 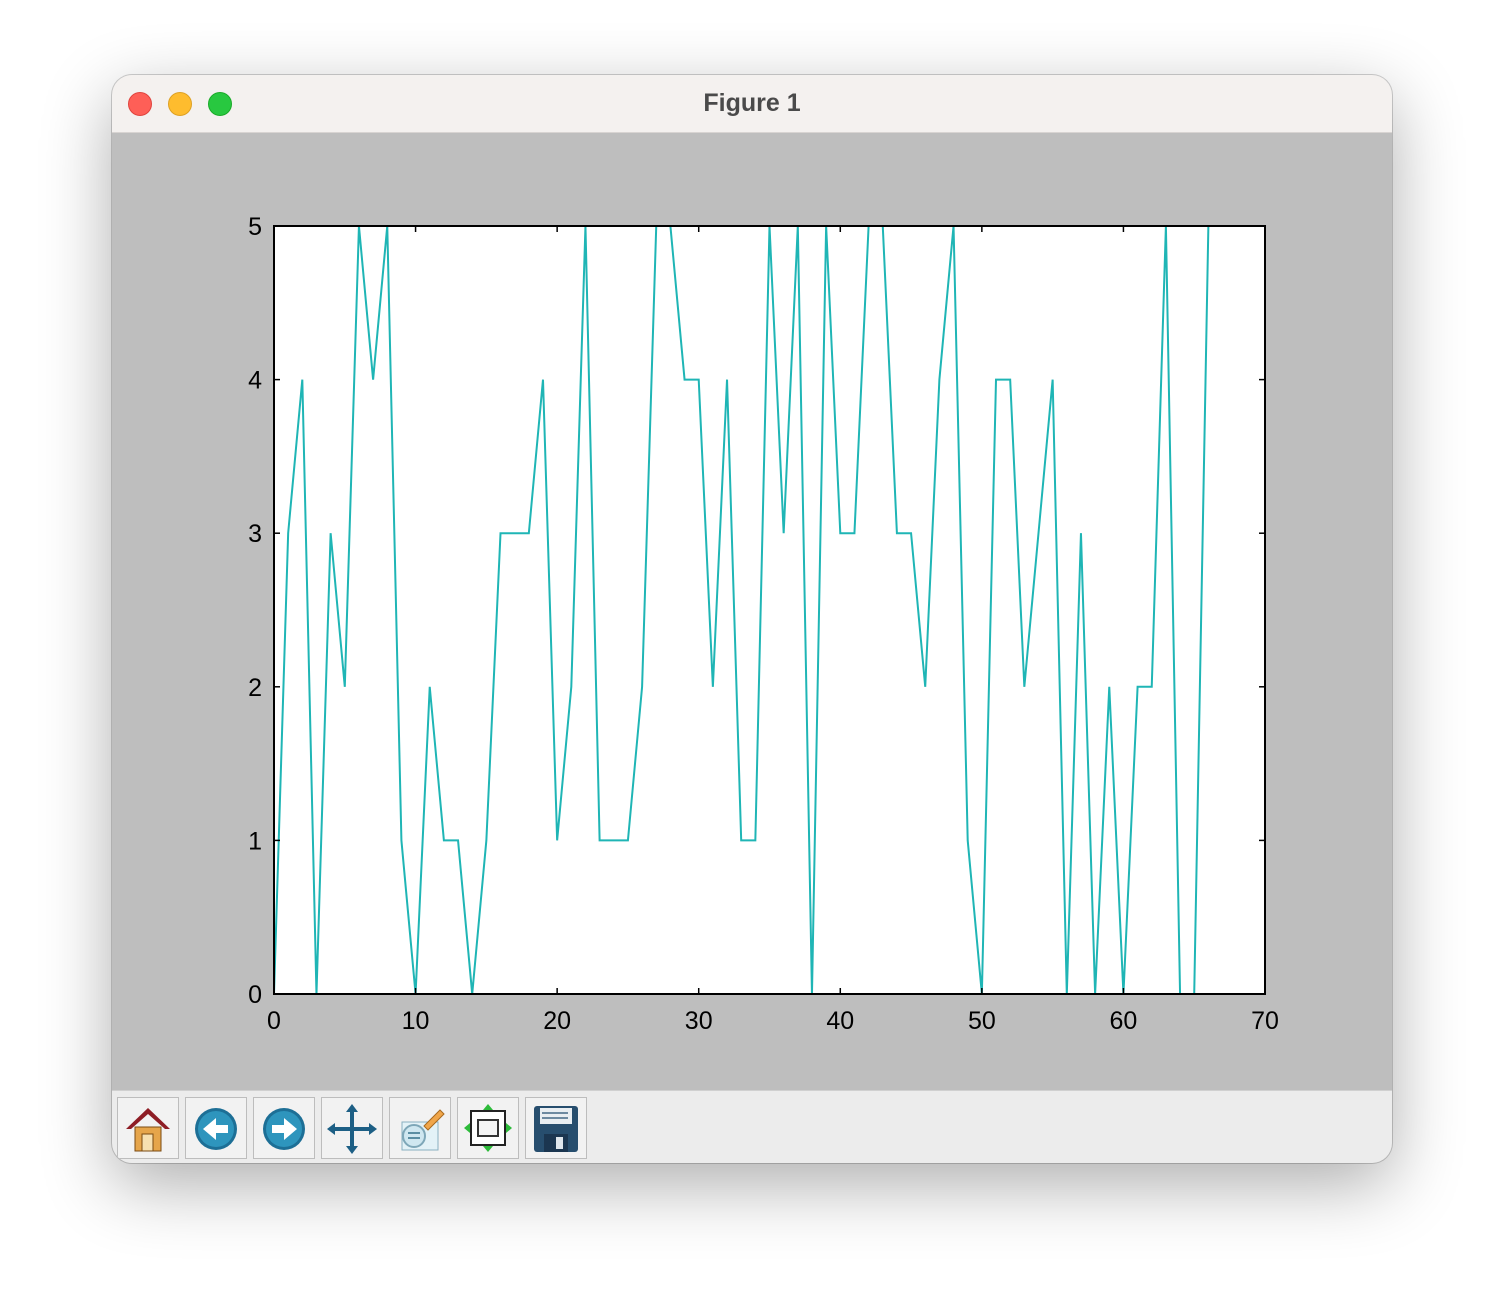 I want to click on y-tick-label: 4, so click(x=255, y=381).